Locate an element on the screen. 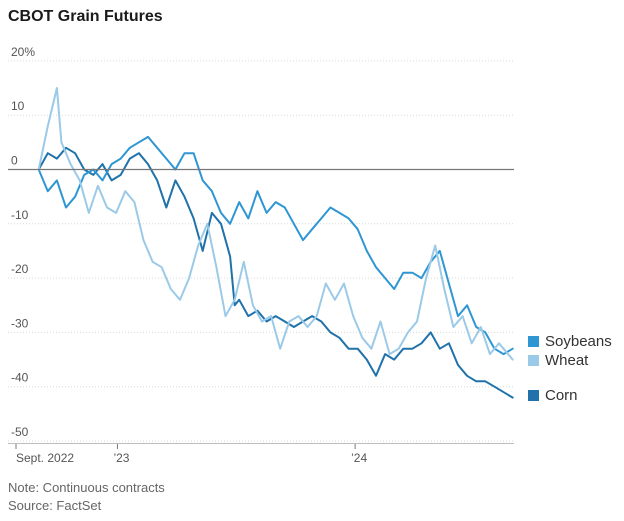  y-tick-label: -20 is located at coordinates (20, 269).